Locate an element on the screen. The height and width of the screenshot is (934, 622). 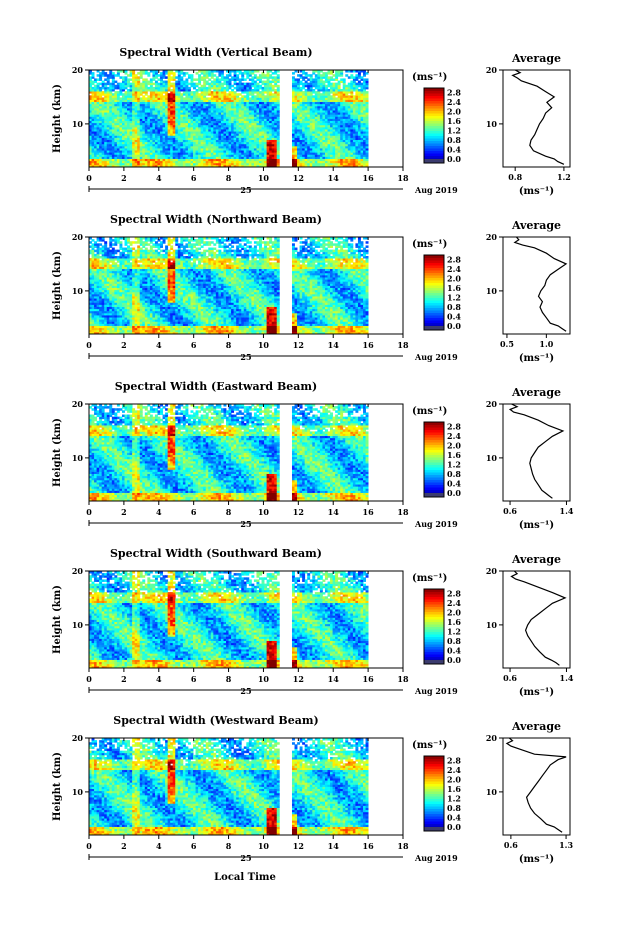
colorbar: 0.00.40.81.21.62.02.42.8 is located at coordinates (442, 126).